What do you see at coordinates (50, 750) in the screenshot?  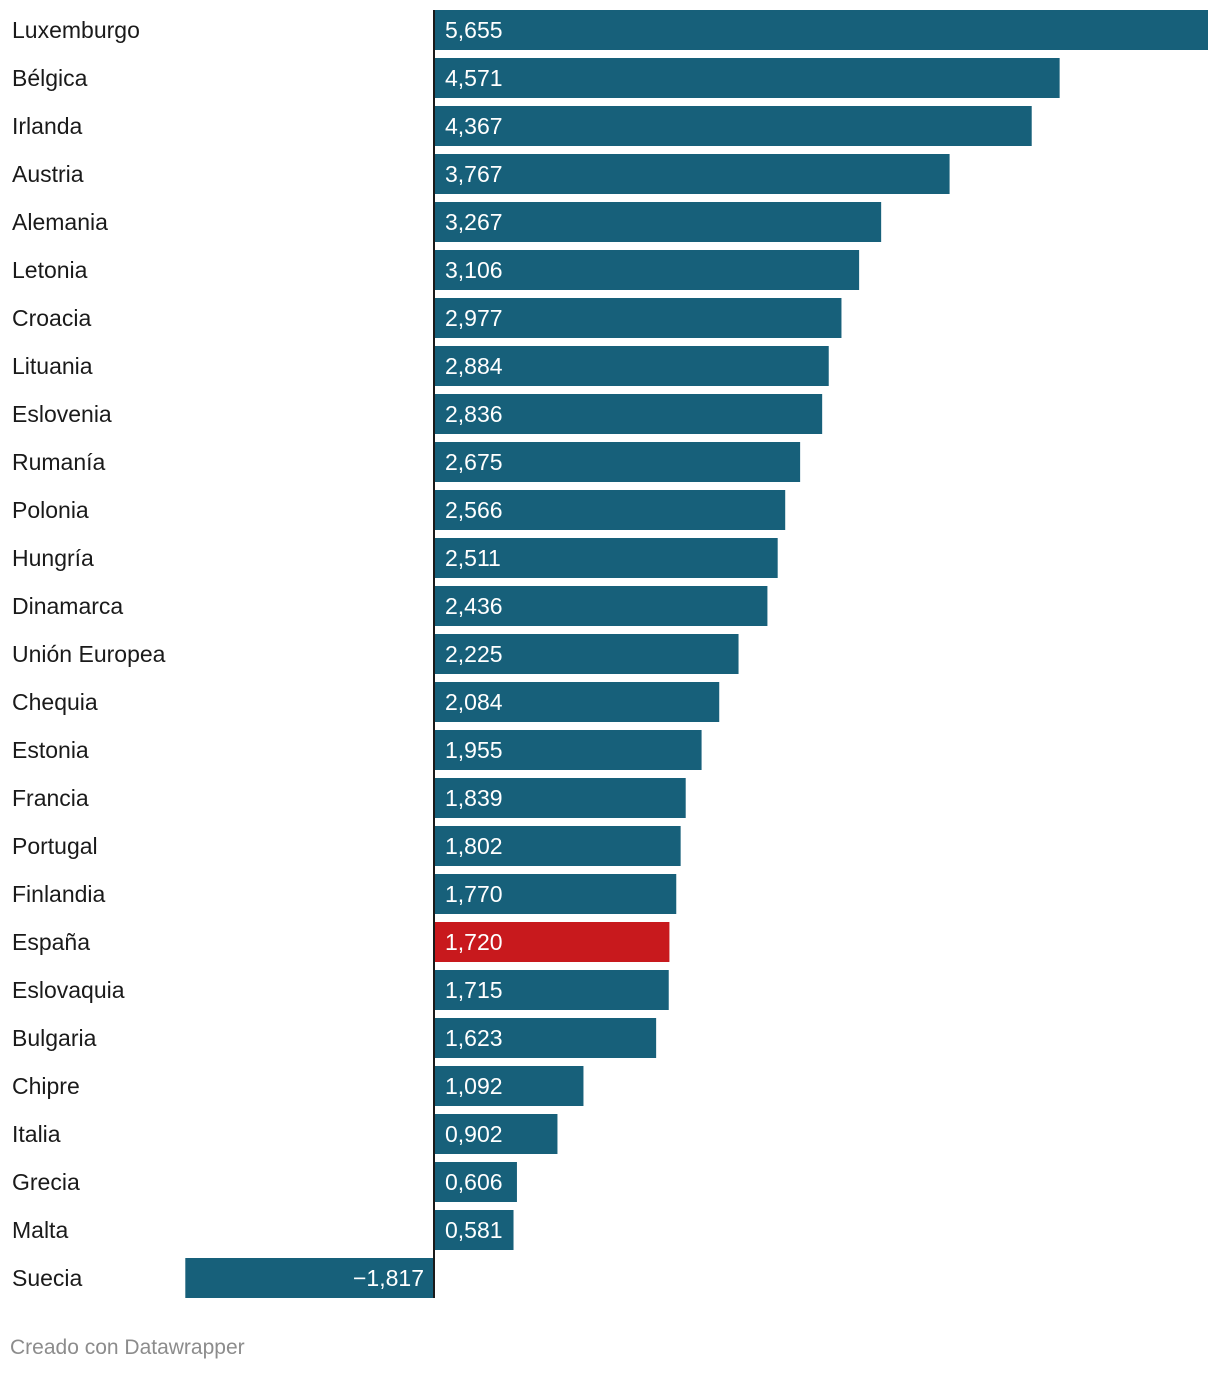 I see `category-label: Estonia` at bounding box center [50, 750].